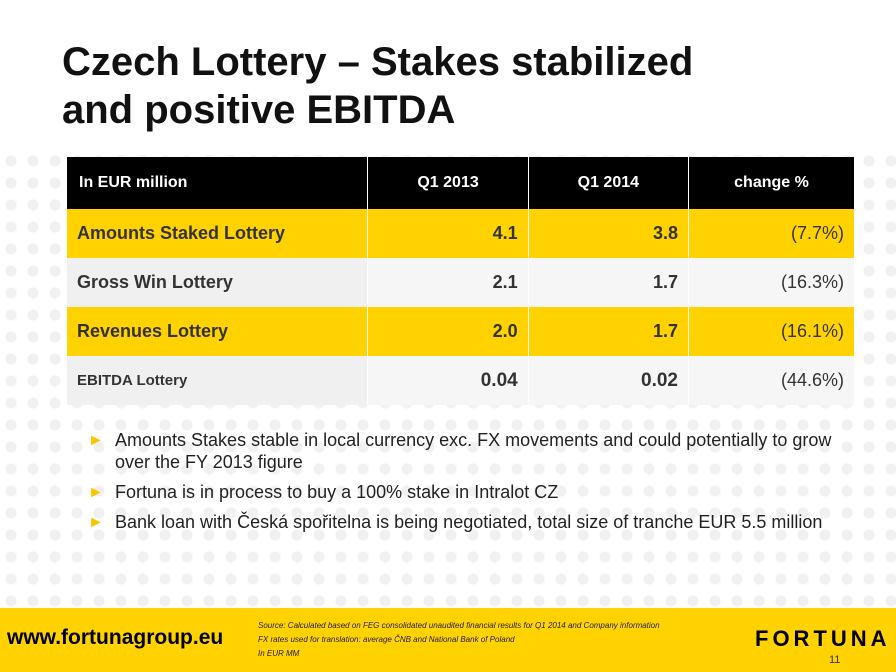 The image size is (896, 672). Describe the element at coordinates (218, 282) in the screenshot. I see `row-label: Gross Win Lottery` at that location.